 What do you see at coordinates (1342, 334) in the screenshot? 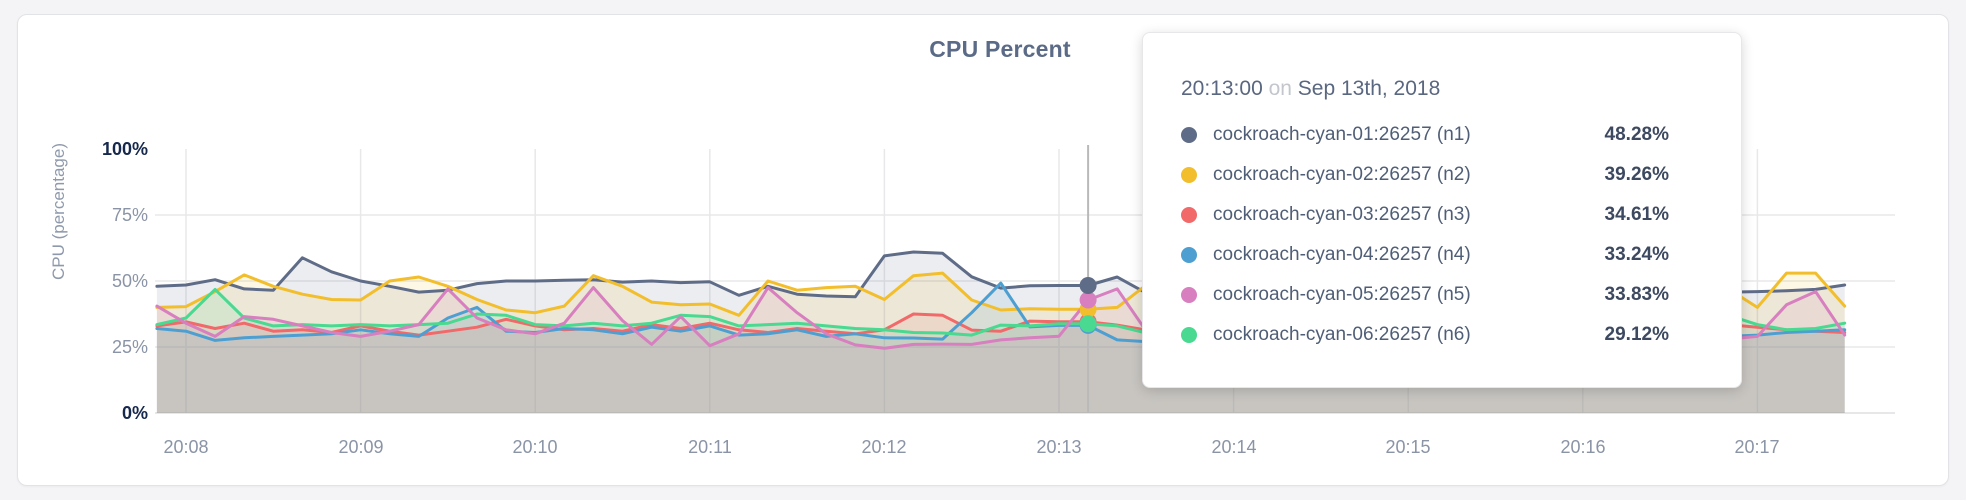
I see `series-name: cockroach-cyan-06:26257 (n6)` at bounding box center [1342, 334].